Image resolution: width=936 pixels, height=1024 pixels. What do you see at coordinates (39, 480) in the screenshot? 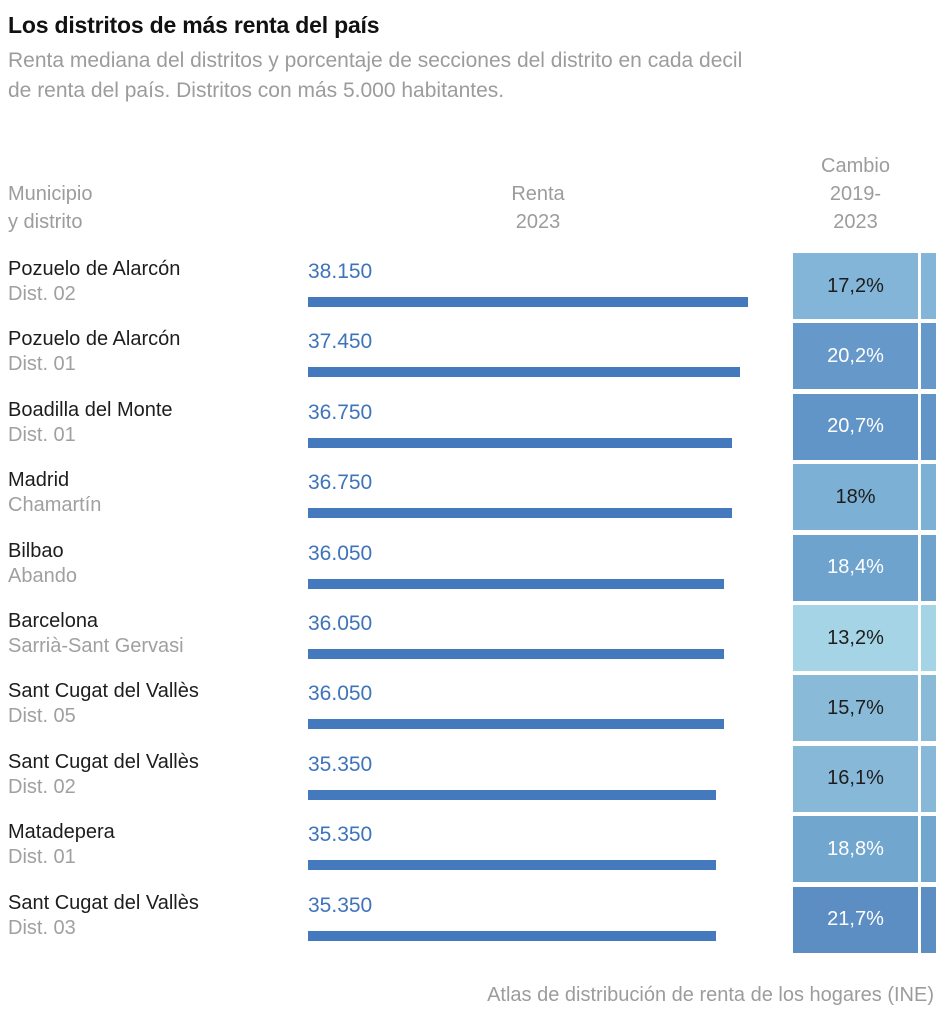
I see `municipio-label: Madrid` at bounding box center [39, 480].